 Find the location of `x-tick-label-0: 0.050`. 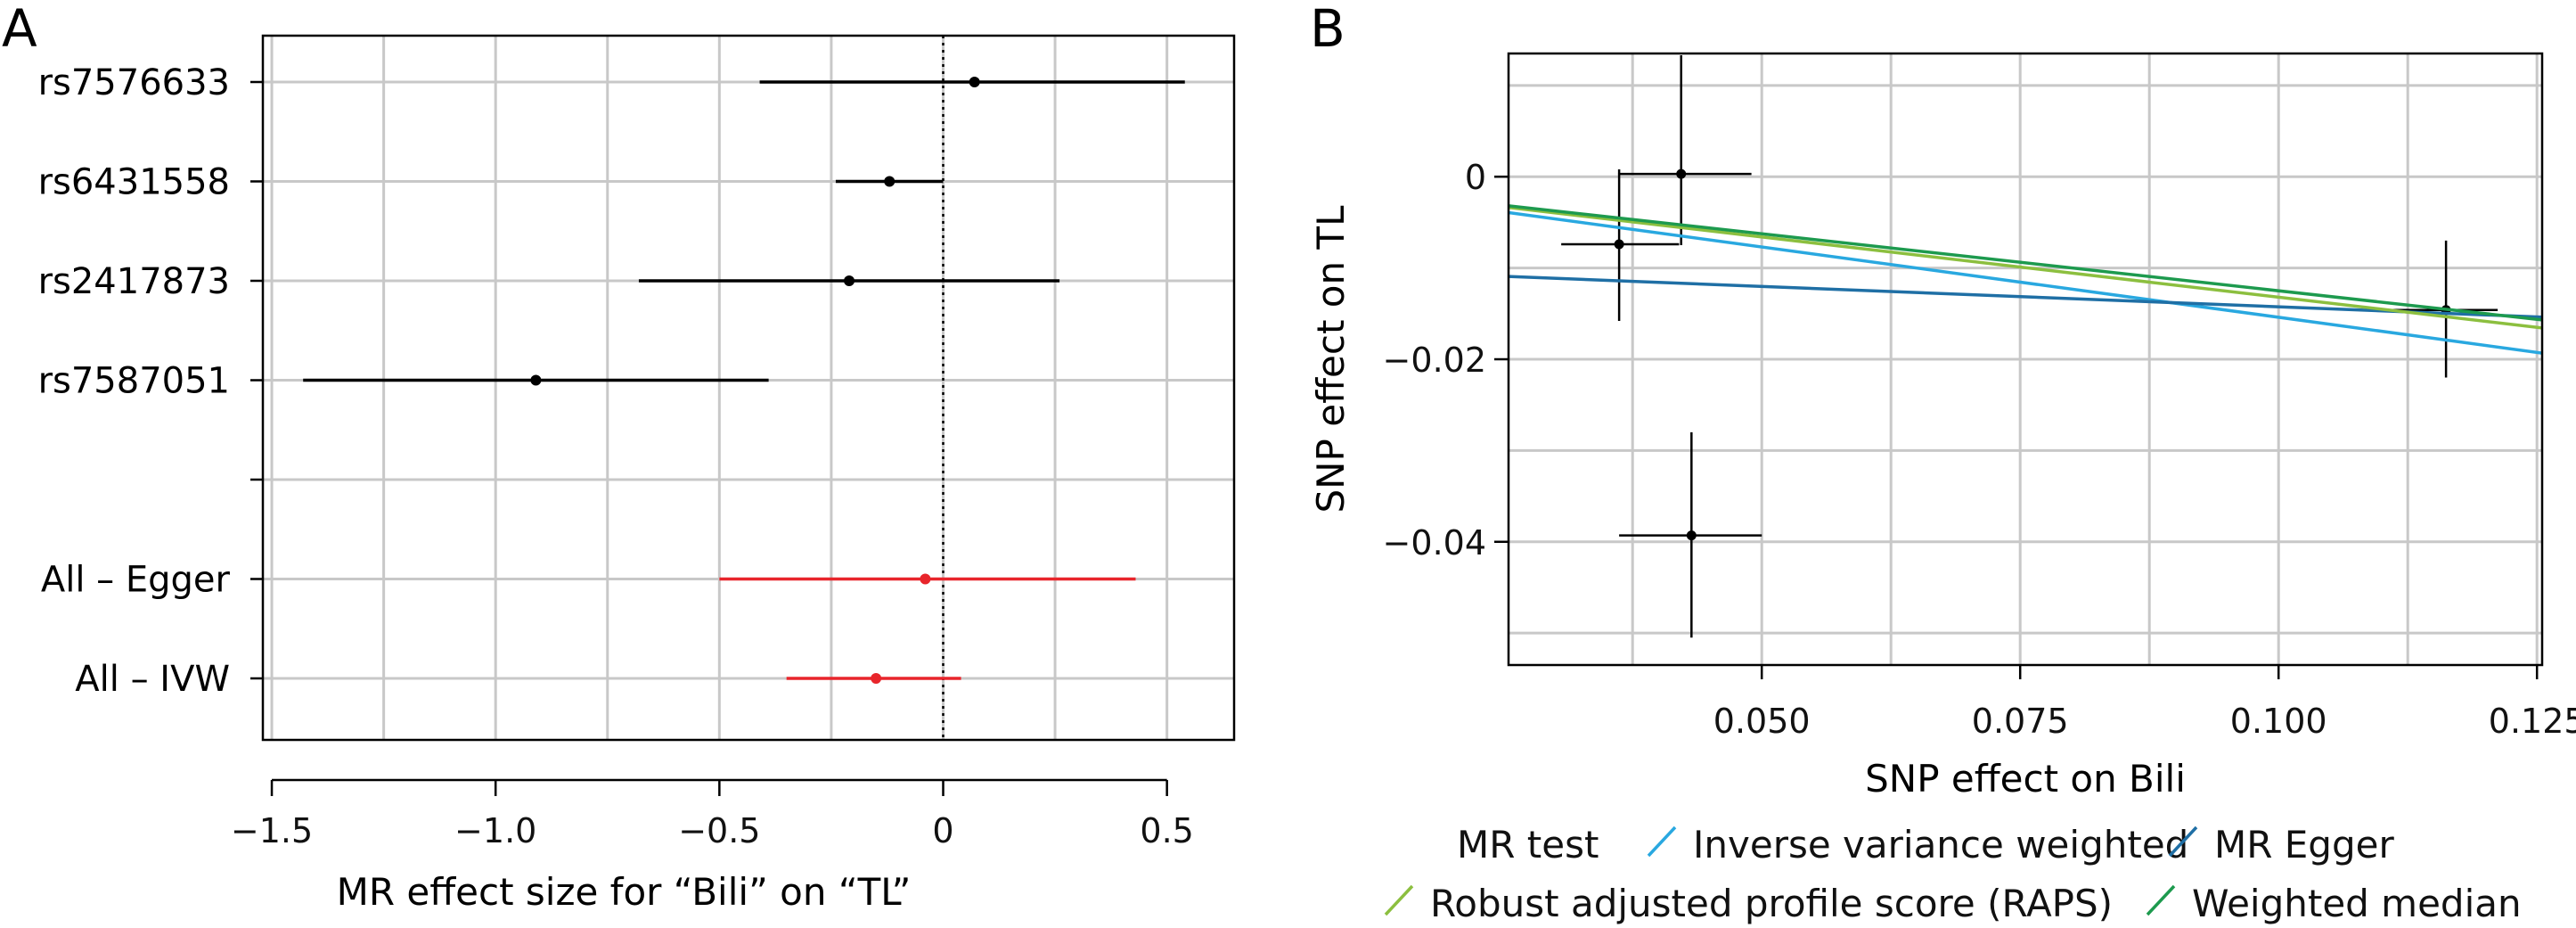

x-tick-label-0: 0.050 is located at coordinates (1762, 721).